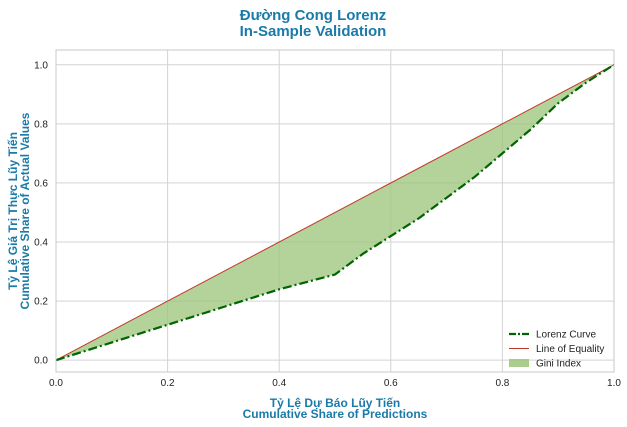 This screenshot has width=627, height=427. What do you see at coordinates (279, 383) in the screenshot?
I see `x-tick-label-2: 0.4` at bounding box center [279, 383].